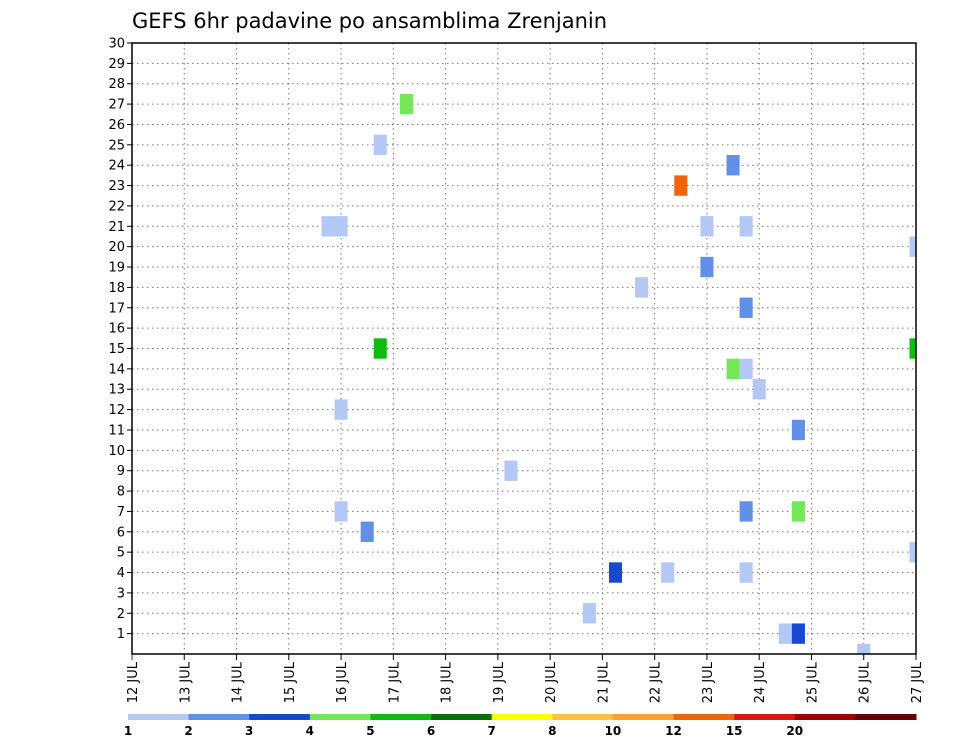 The image size is (960, 742). Describe the element at coordinates (188, 731) in the screenshot. I see `colorbar-label: 2` at that location.